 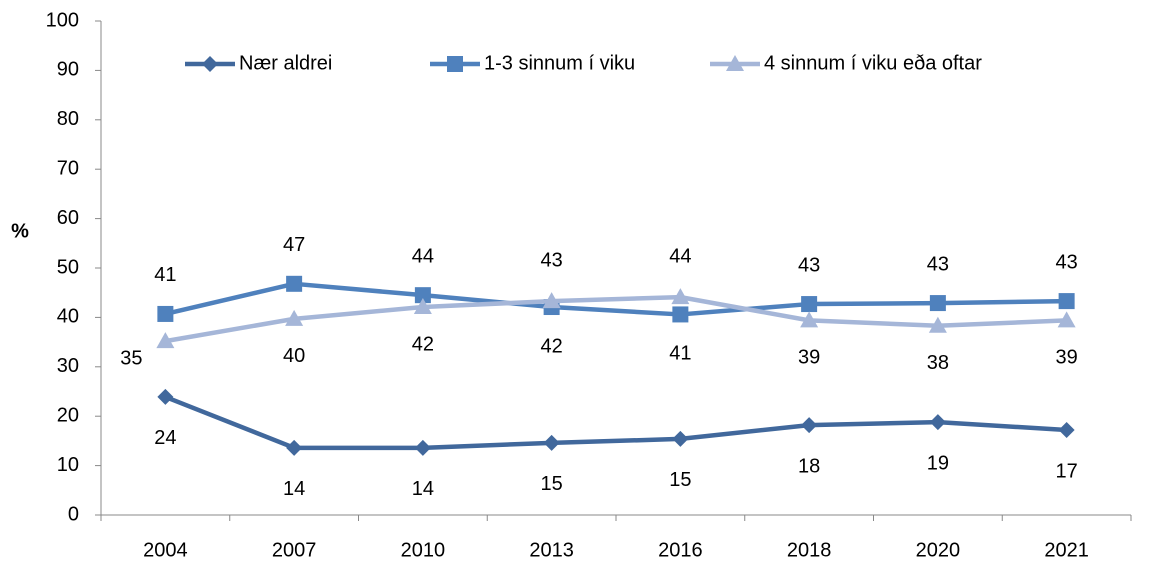 What do you see at coordinates (809, 550) in the screenshot?
I see `x-tick-label: 2018` at bounding box center [809, 550].